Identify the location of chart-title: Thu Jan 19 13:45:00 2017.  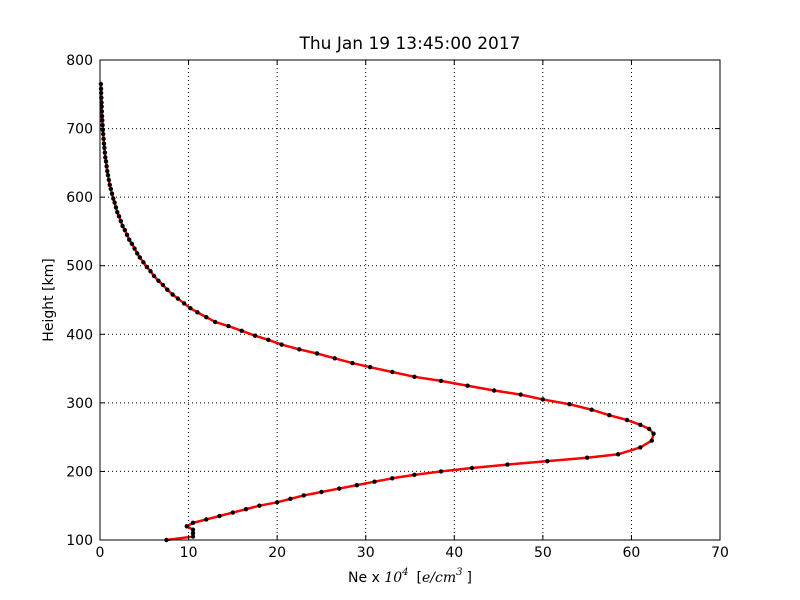
(410, 44).